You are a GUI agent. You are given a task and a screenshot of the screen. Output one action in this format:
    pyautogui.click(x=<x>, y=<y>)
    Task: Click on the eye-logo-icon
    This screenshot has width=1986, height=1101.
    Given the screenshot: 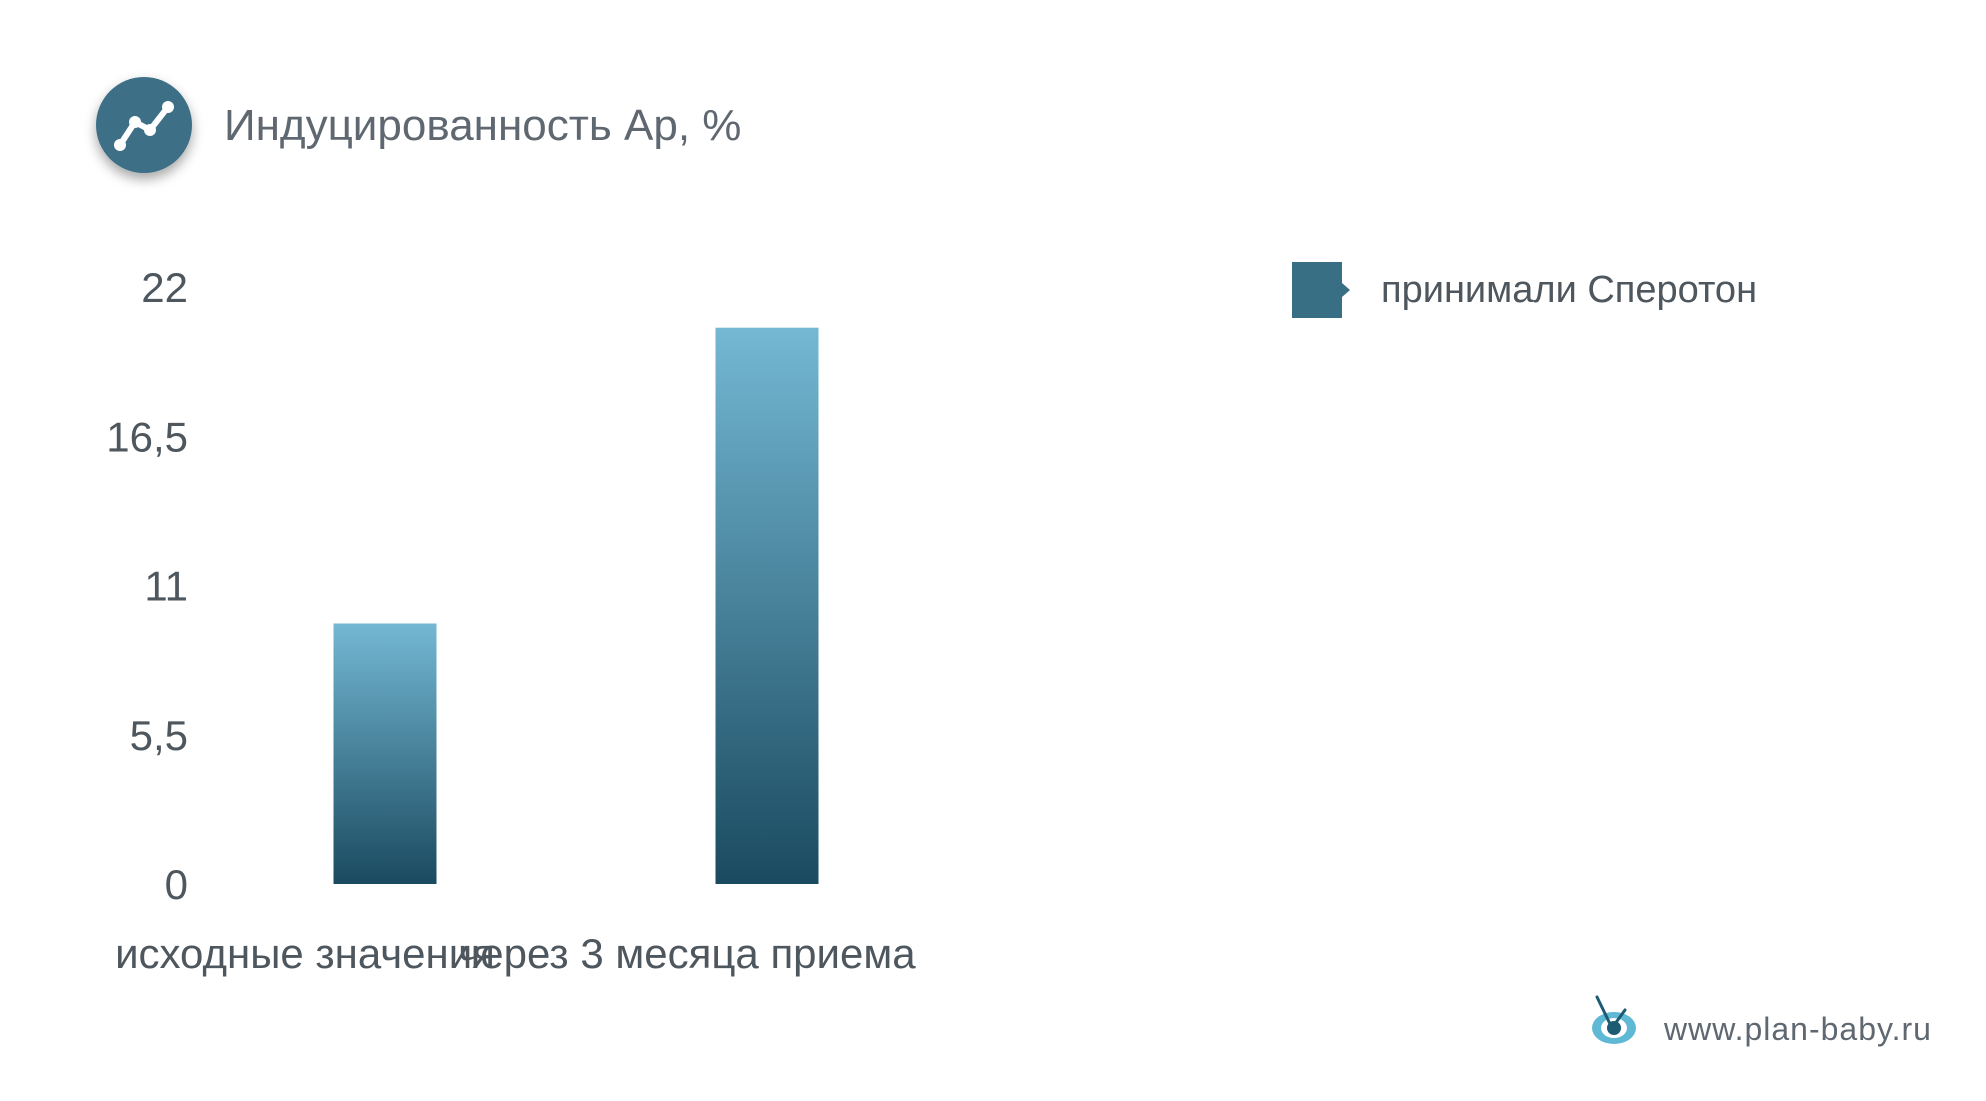 What is the action you would take?
    pyautogui.click(x=1614, y=1019)
    